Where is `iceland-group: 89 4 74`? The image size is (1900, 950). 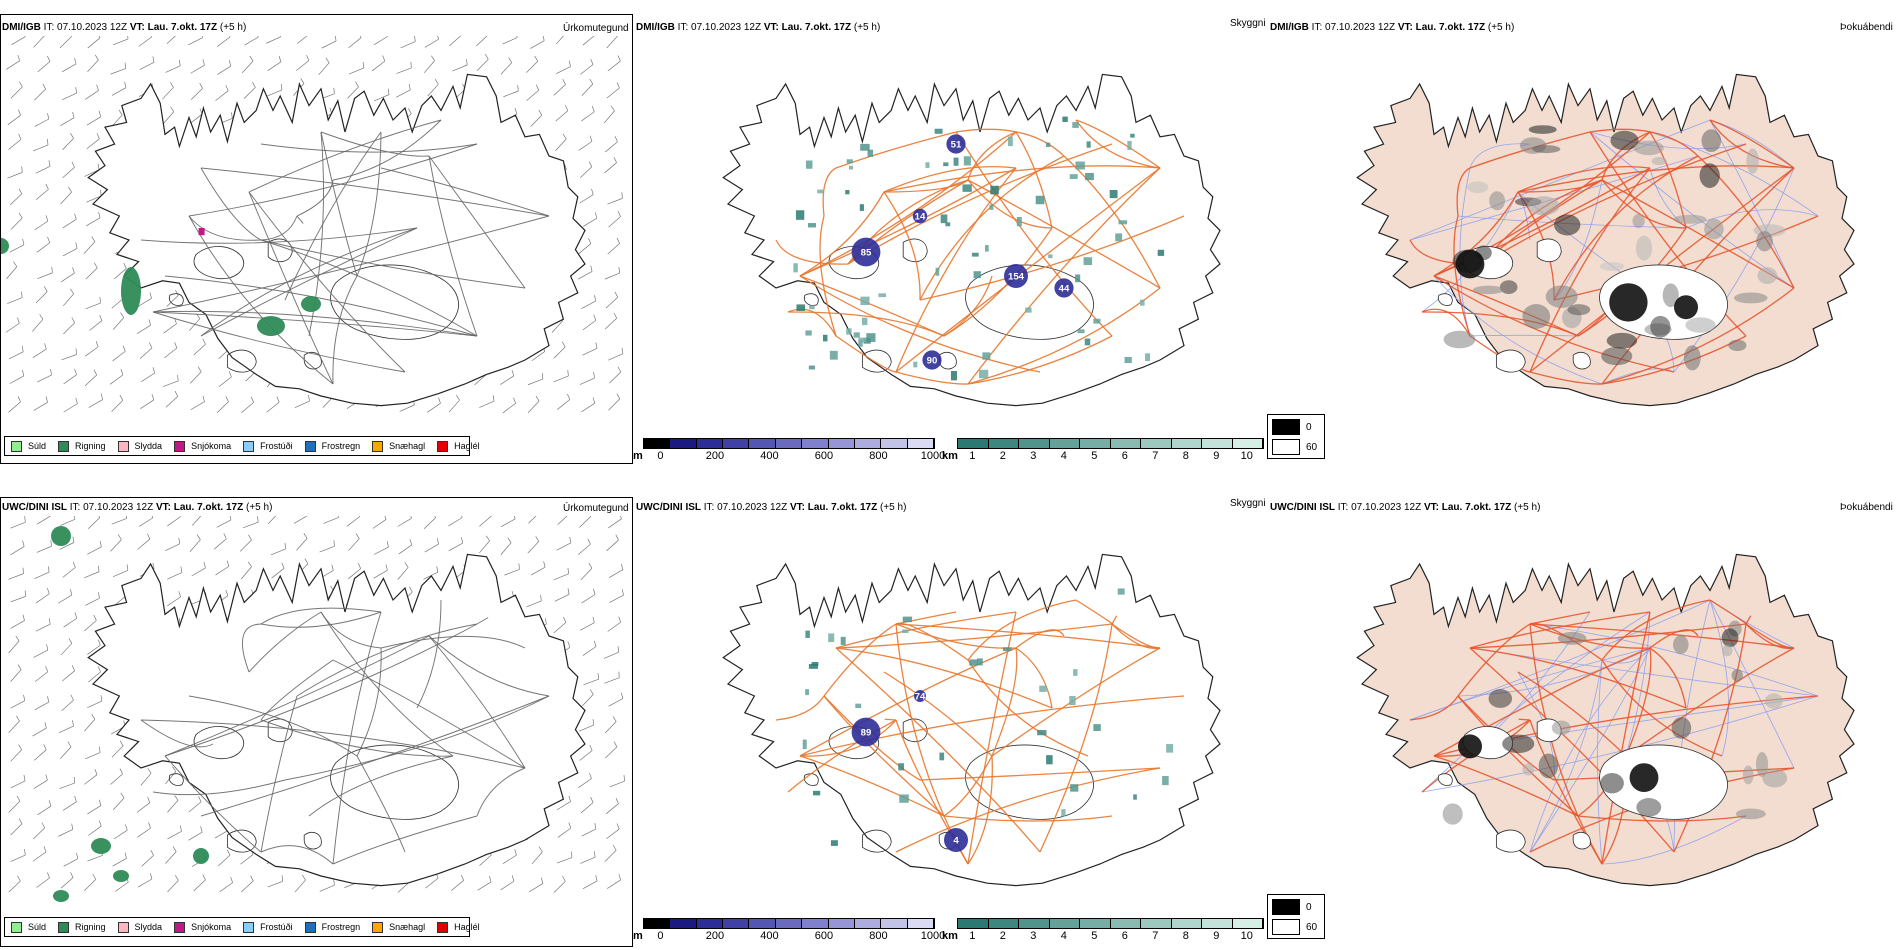
iceland-group: 89 4 74 is located at coordinates (971, 720).